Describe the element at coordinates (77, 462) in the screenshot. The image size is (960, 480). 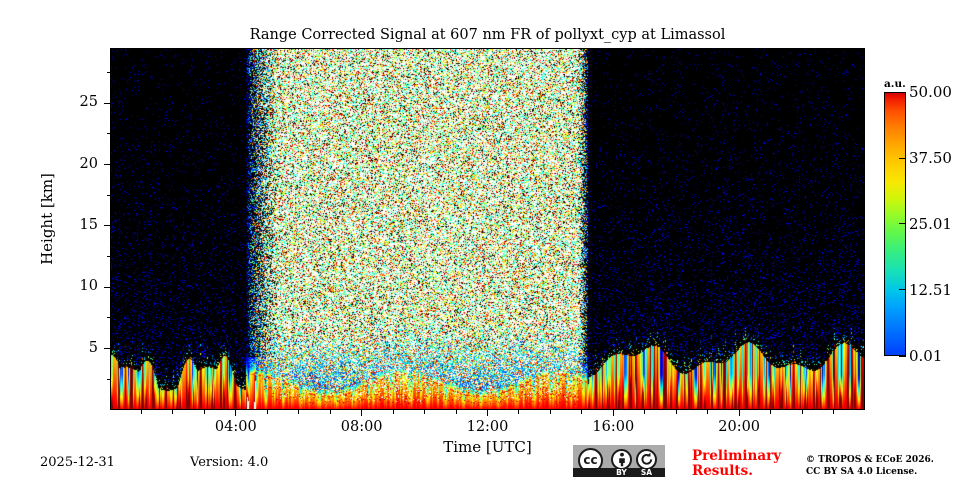
I see `footer-date: 2025-12-31` at that location.